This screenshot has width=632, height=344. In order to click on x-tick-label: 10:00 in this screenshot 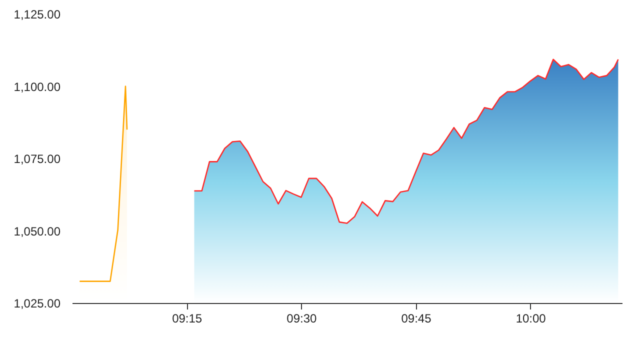, I will do `click(531, 319)`.